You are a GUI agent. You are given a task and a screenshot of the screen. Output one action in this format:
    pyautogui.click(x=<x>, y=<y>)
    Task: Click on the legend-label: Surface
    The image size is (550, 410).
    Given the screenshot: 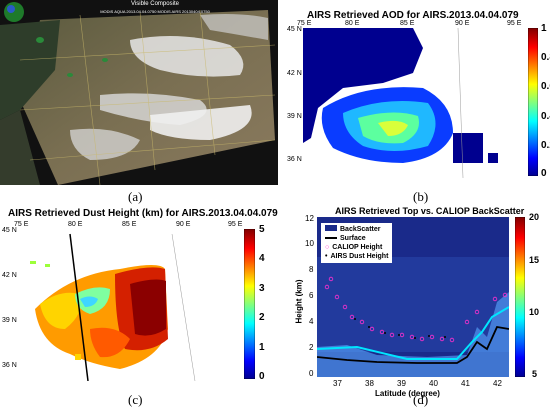 What is the action you would take?
    pyautogui.click(x=353, y=238)
    